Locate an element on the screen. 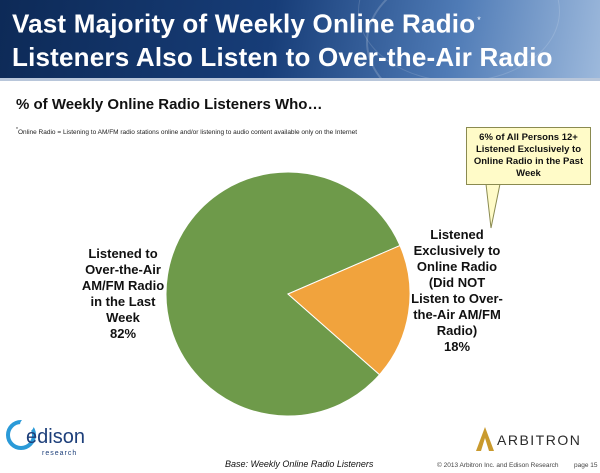 This screenshot has height=473, width=600. title-asterisk: * is located at coordinates (479, 20).